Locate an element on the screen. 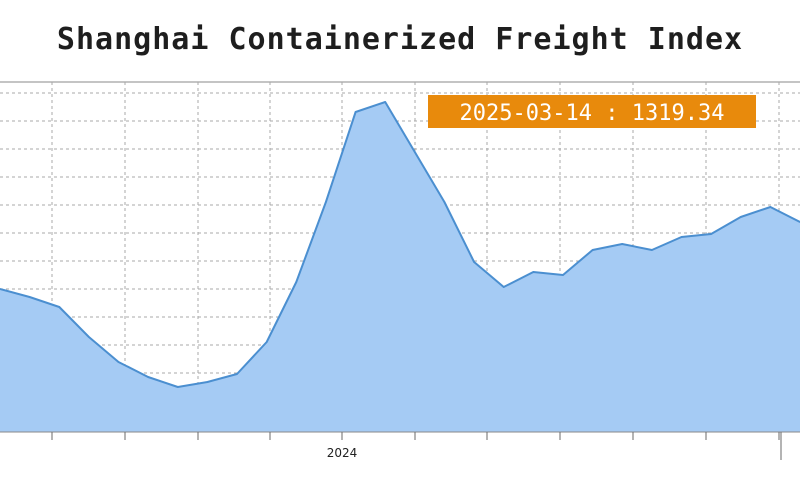  latest-value-callout: 2025-03-14 : 1319.34 is located at coordinates (592, 111).